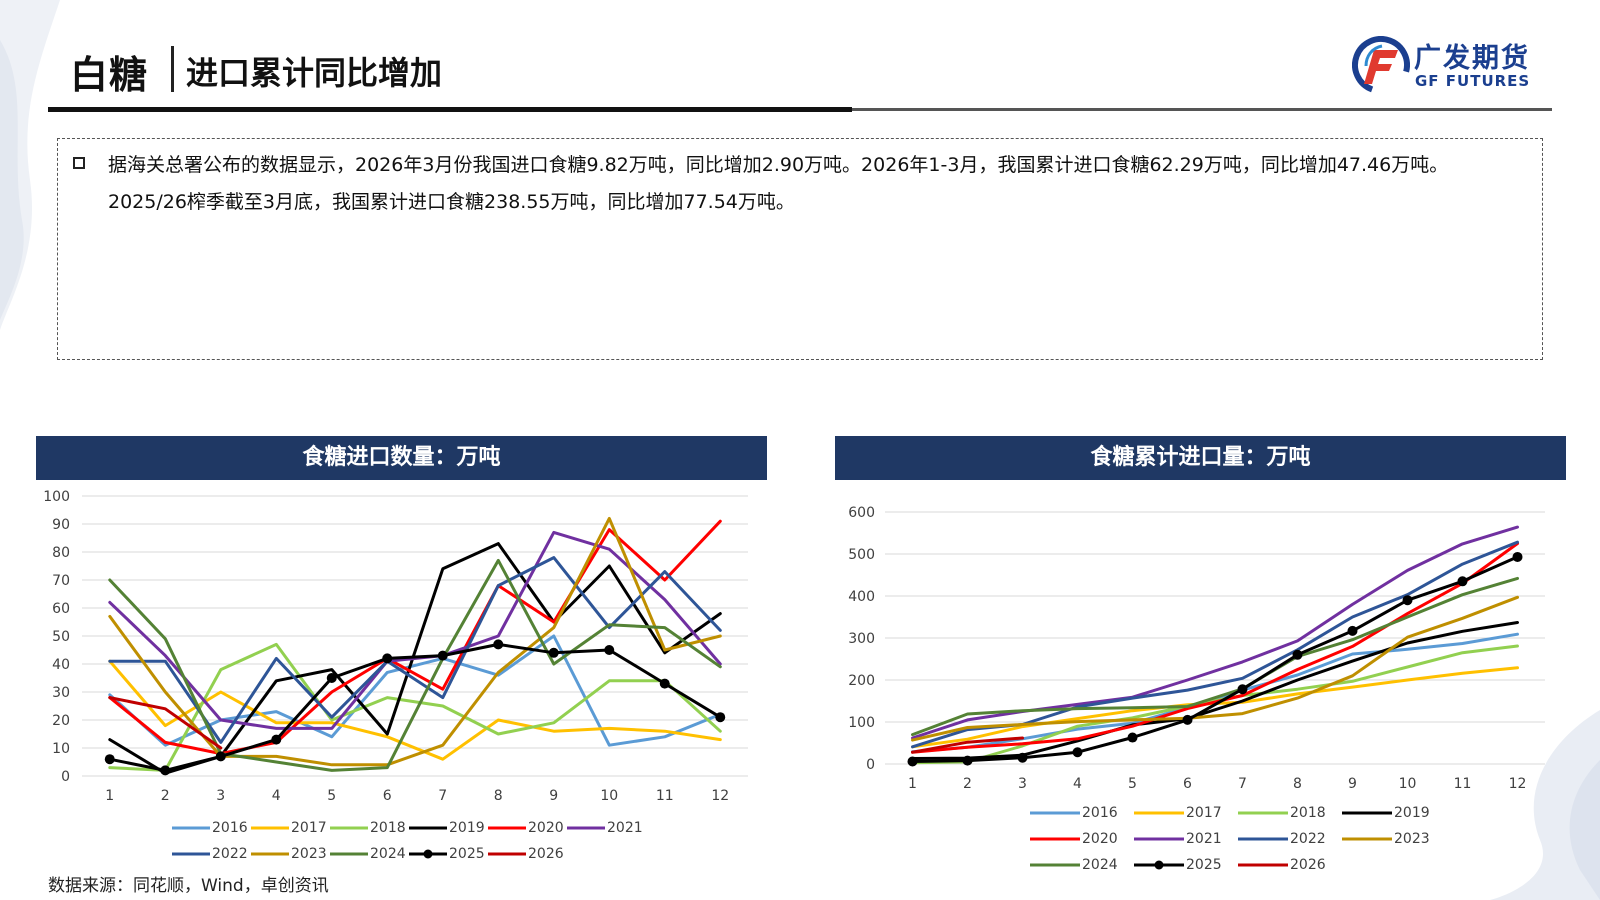 The image size is (1600, 900). What do you see at coordinates (230, 854) in the screenshot?
I see `legend-label-2022: 2022` at bounding box center [230, 854].